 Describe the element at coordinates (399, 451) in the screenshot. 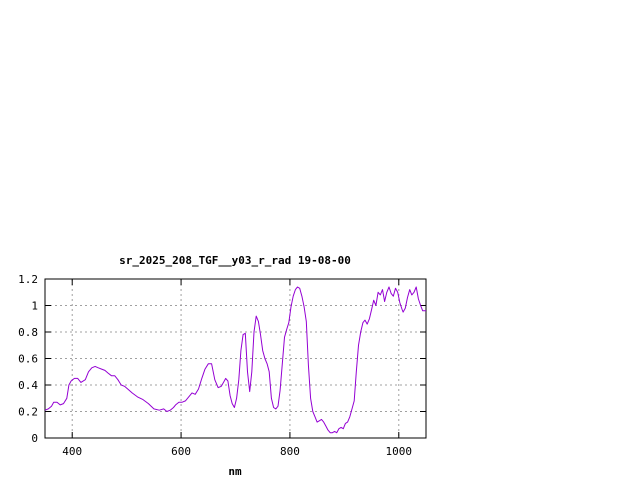

I see `x-tick-label: 1000` at that location.